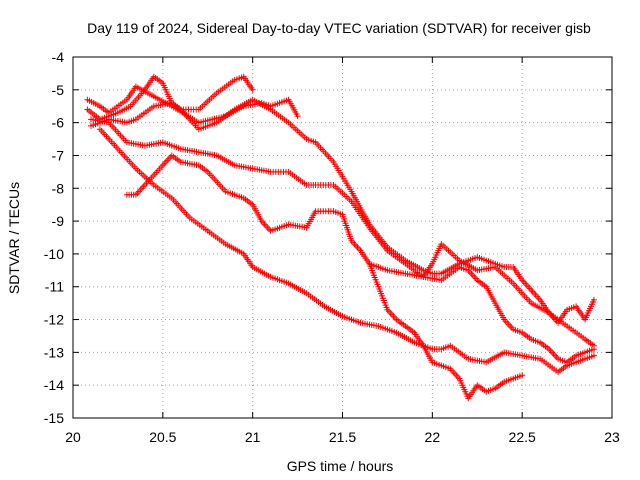  What do you see at coordinates (54, 385) in the screenshot?
I see `y-tick-label: -14` at bounding box center [54, 385].